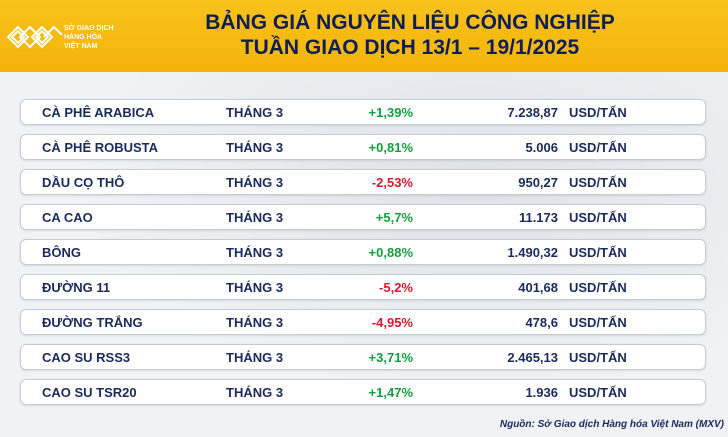  I want to click on price-change: +5,7%, so click(394, 217).